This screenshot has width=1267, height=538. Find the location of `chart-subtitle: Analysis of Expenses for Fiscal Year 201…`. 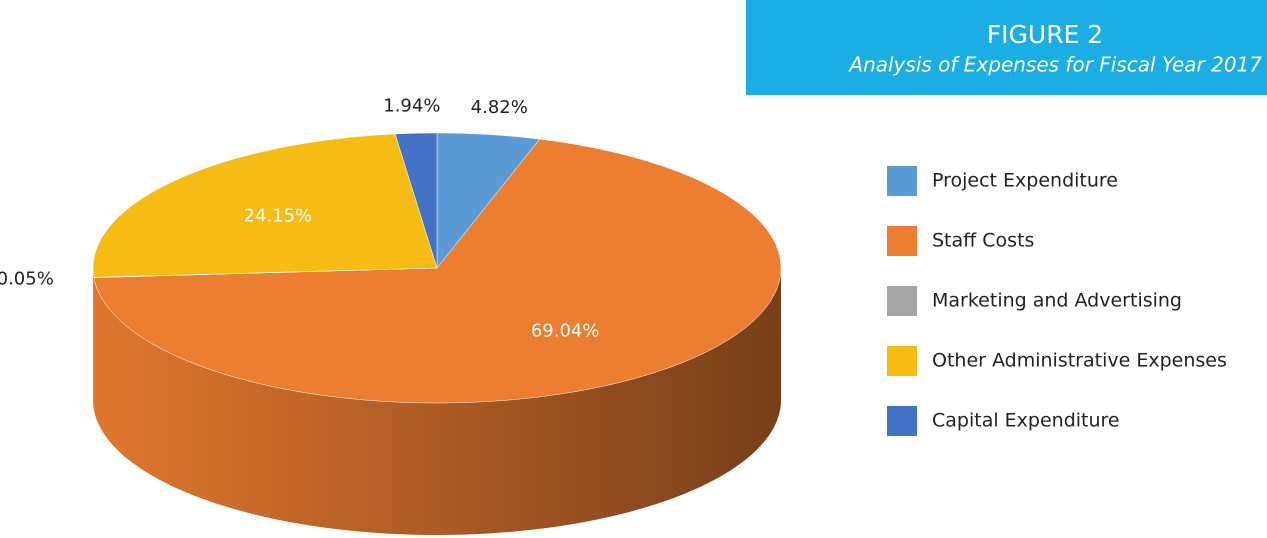

chart-subtitle: Analysis of Expenses for Fiscal Year 201… is located at coordinates (1054, 65).